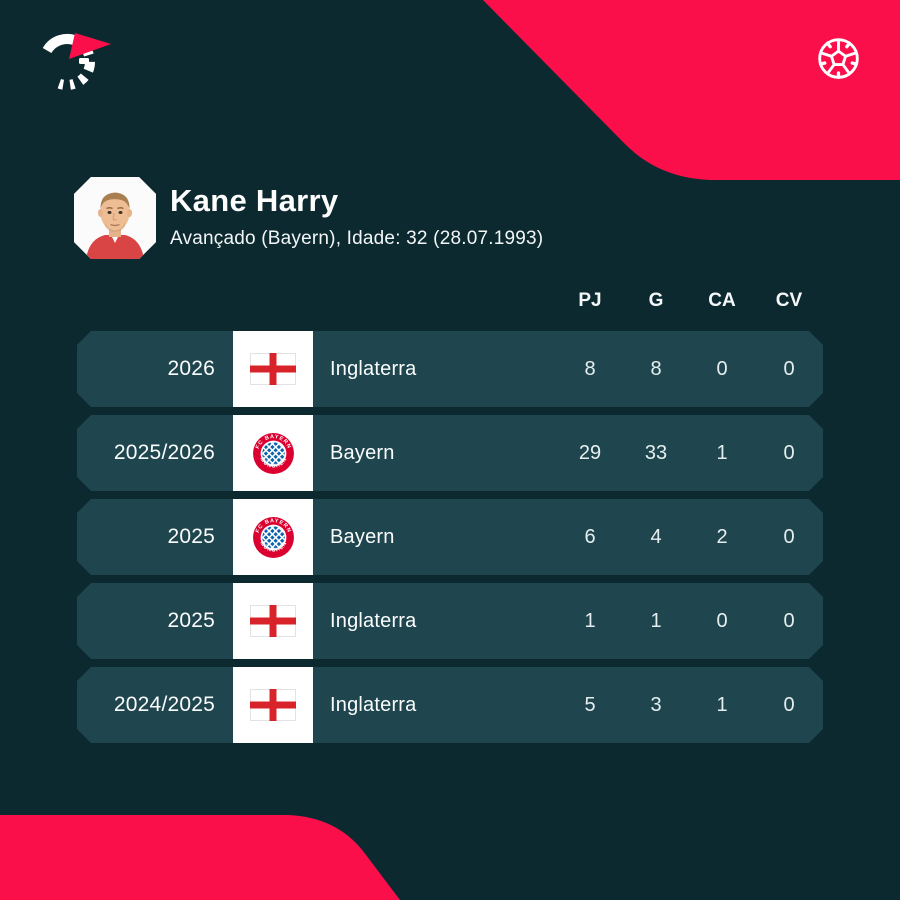 This screenshot has height=900, width=900. I want to click on football-icon, so click(838, 58).